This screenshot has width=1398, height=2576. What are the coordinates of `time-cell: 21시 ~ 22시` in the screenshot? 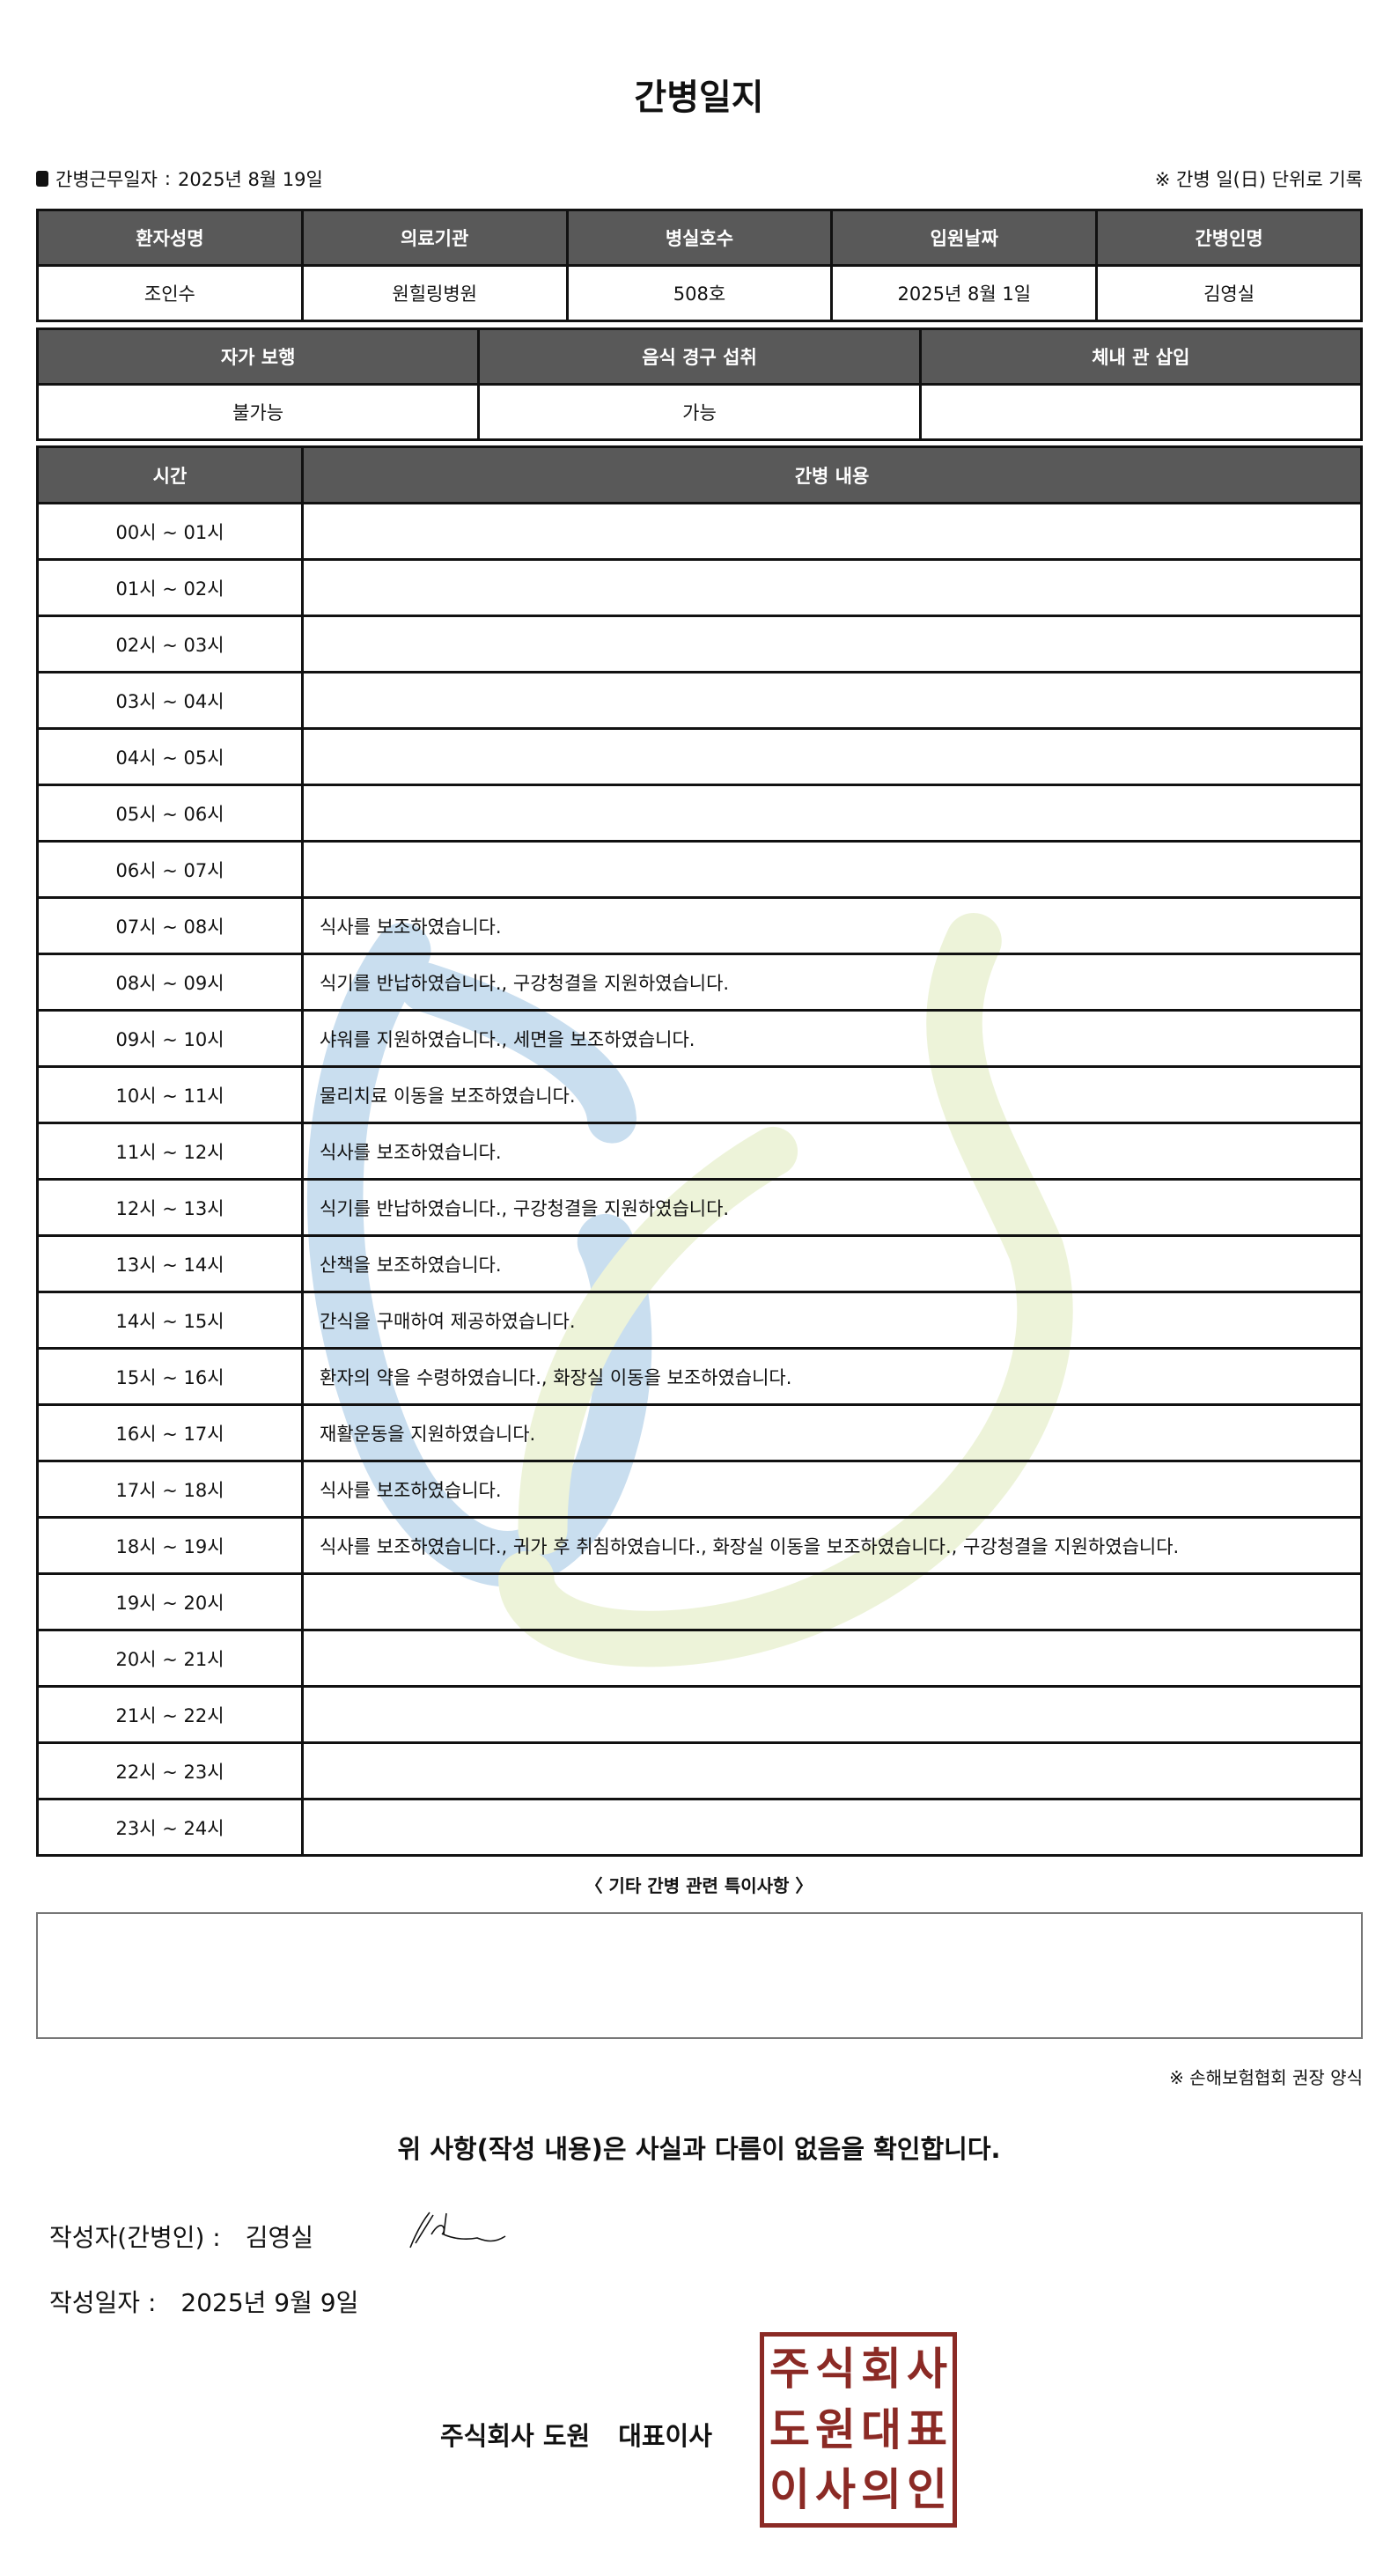 It's located at (170, 1715).